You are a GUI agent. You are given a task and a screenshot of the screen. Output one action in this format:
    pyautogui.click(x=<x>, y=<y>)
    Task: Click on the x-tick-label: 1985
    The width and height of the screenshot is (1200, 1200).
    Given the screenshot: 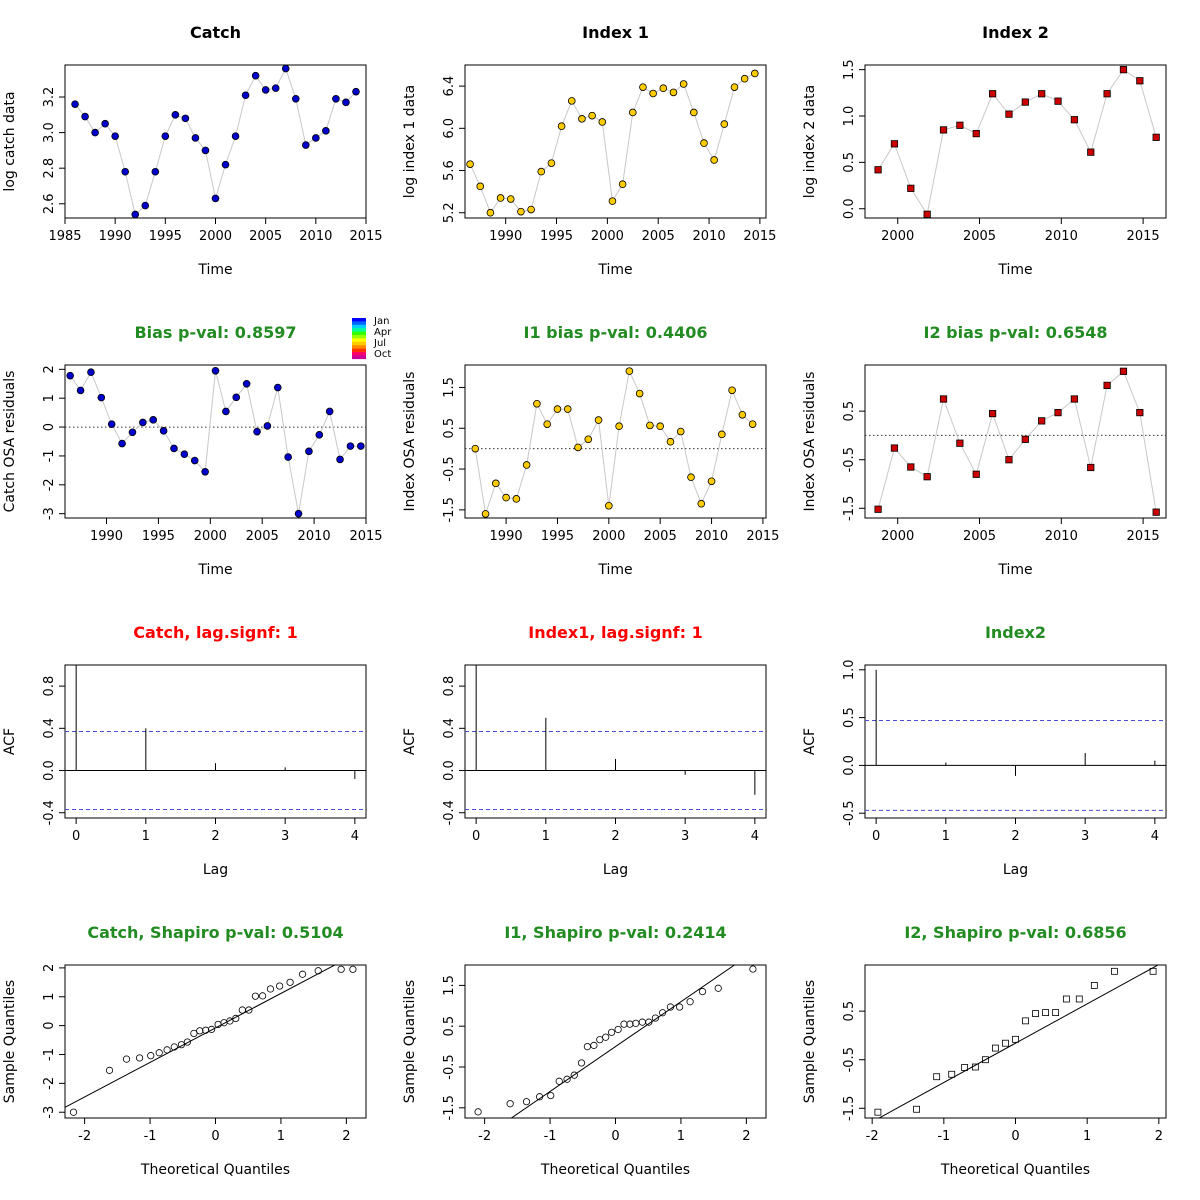 What is the action you would take?
    pyautogui.click(x=64, y=236)
    